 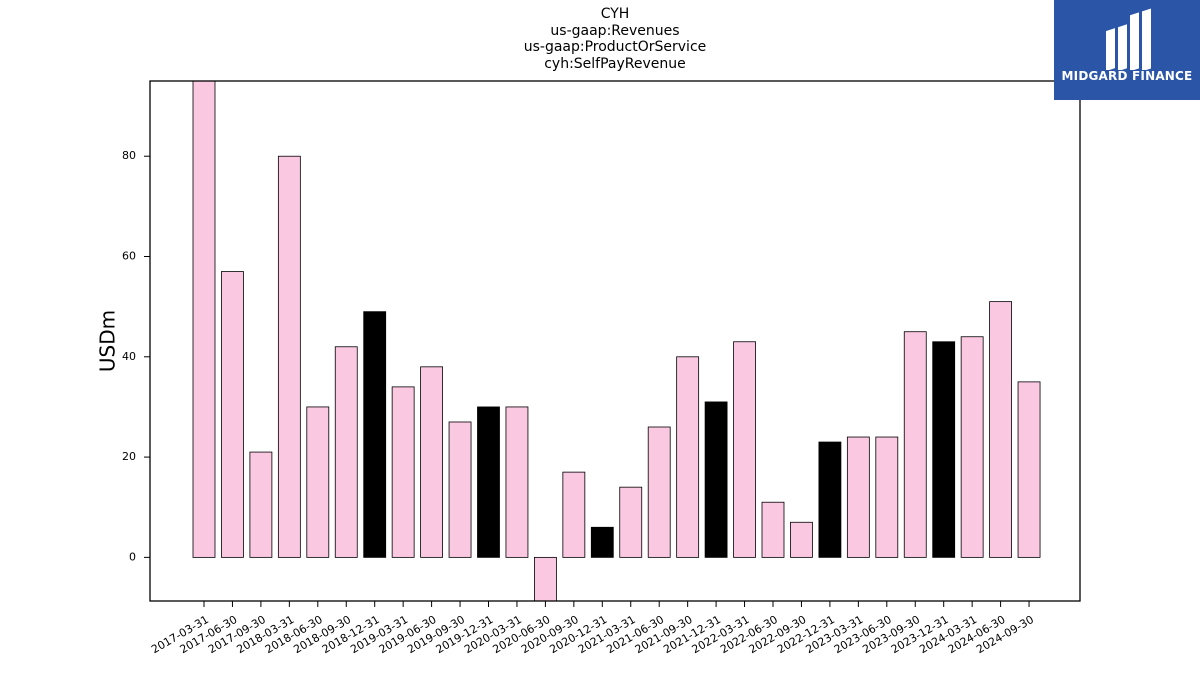 I want to click on chart-title-line: CYH, so click(x=615, y=14).